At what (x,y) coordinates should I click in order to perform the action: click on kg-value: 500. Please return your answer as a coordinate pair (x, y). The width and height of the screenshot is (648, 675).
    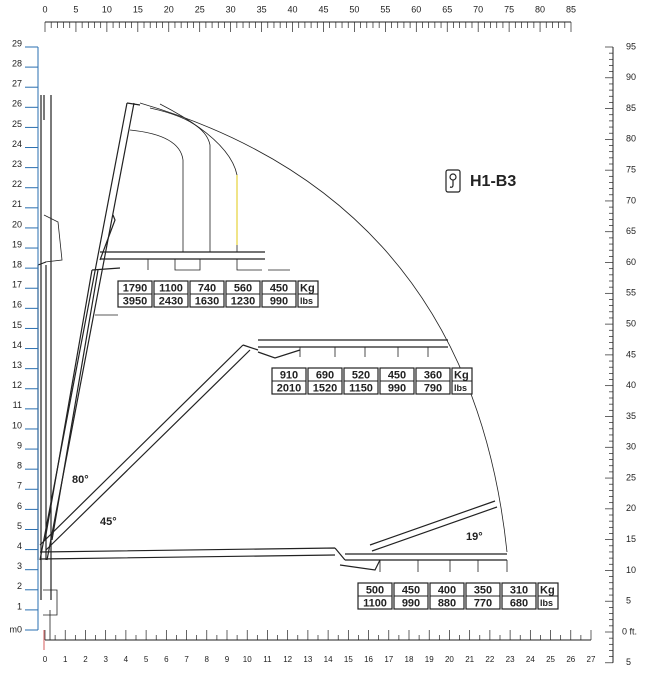
    Looking at the image, I should click on (375, 590).